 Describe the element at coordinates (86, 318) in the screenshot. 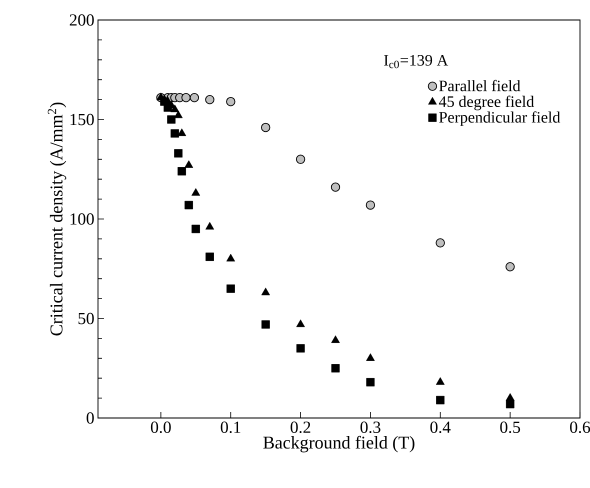

I see `y-tick-label: 50` at that location.